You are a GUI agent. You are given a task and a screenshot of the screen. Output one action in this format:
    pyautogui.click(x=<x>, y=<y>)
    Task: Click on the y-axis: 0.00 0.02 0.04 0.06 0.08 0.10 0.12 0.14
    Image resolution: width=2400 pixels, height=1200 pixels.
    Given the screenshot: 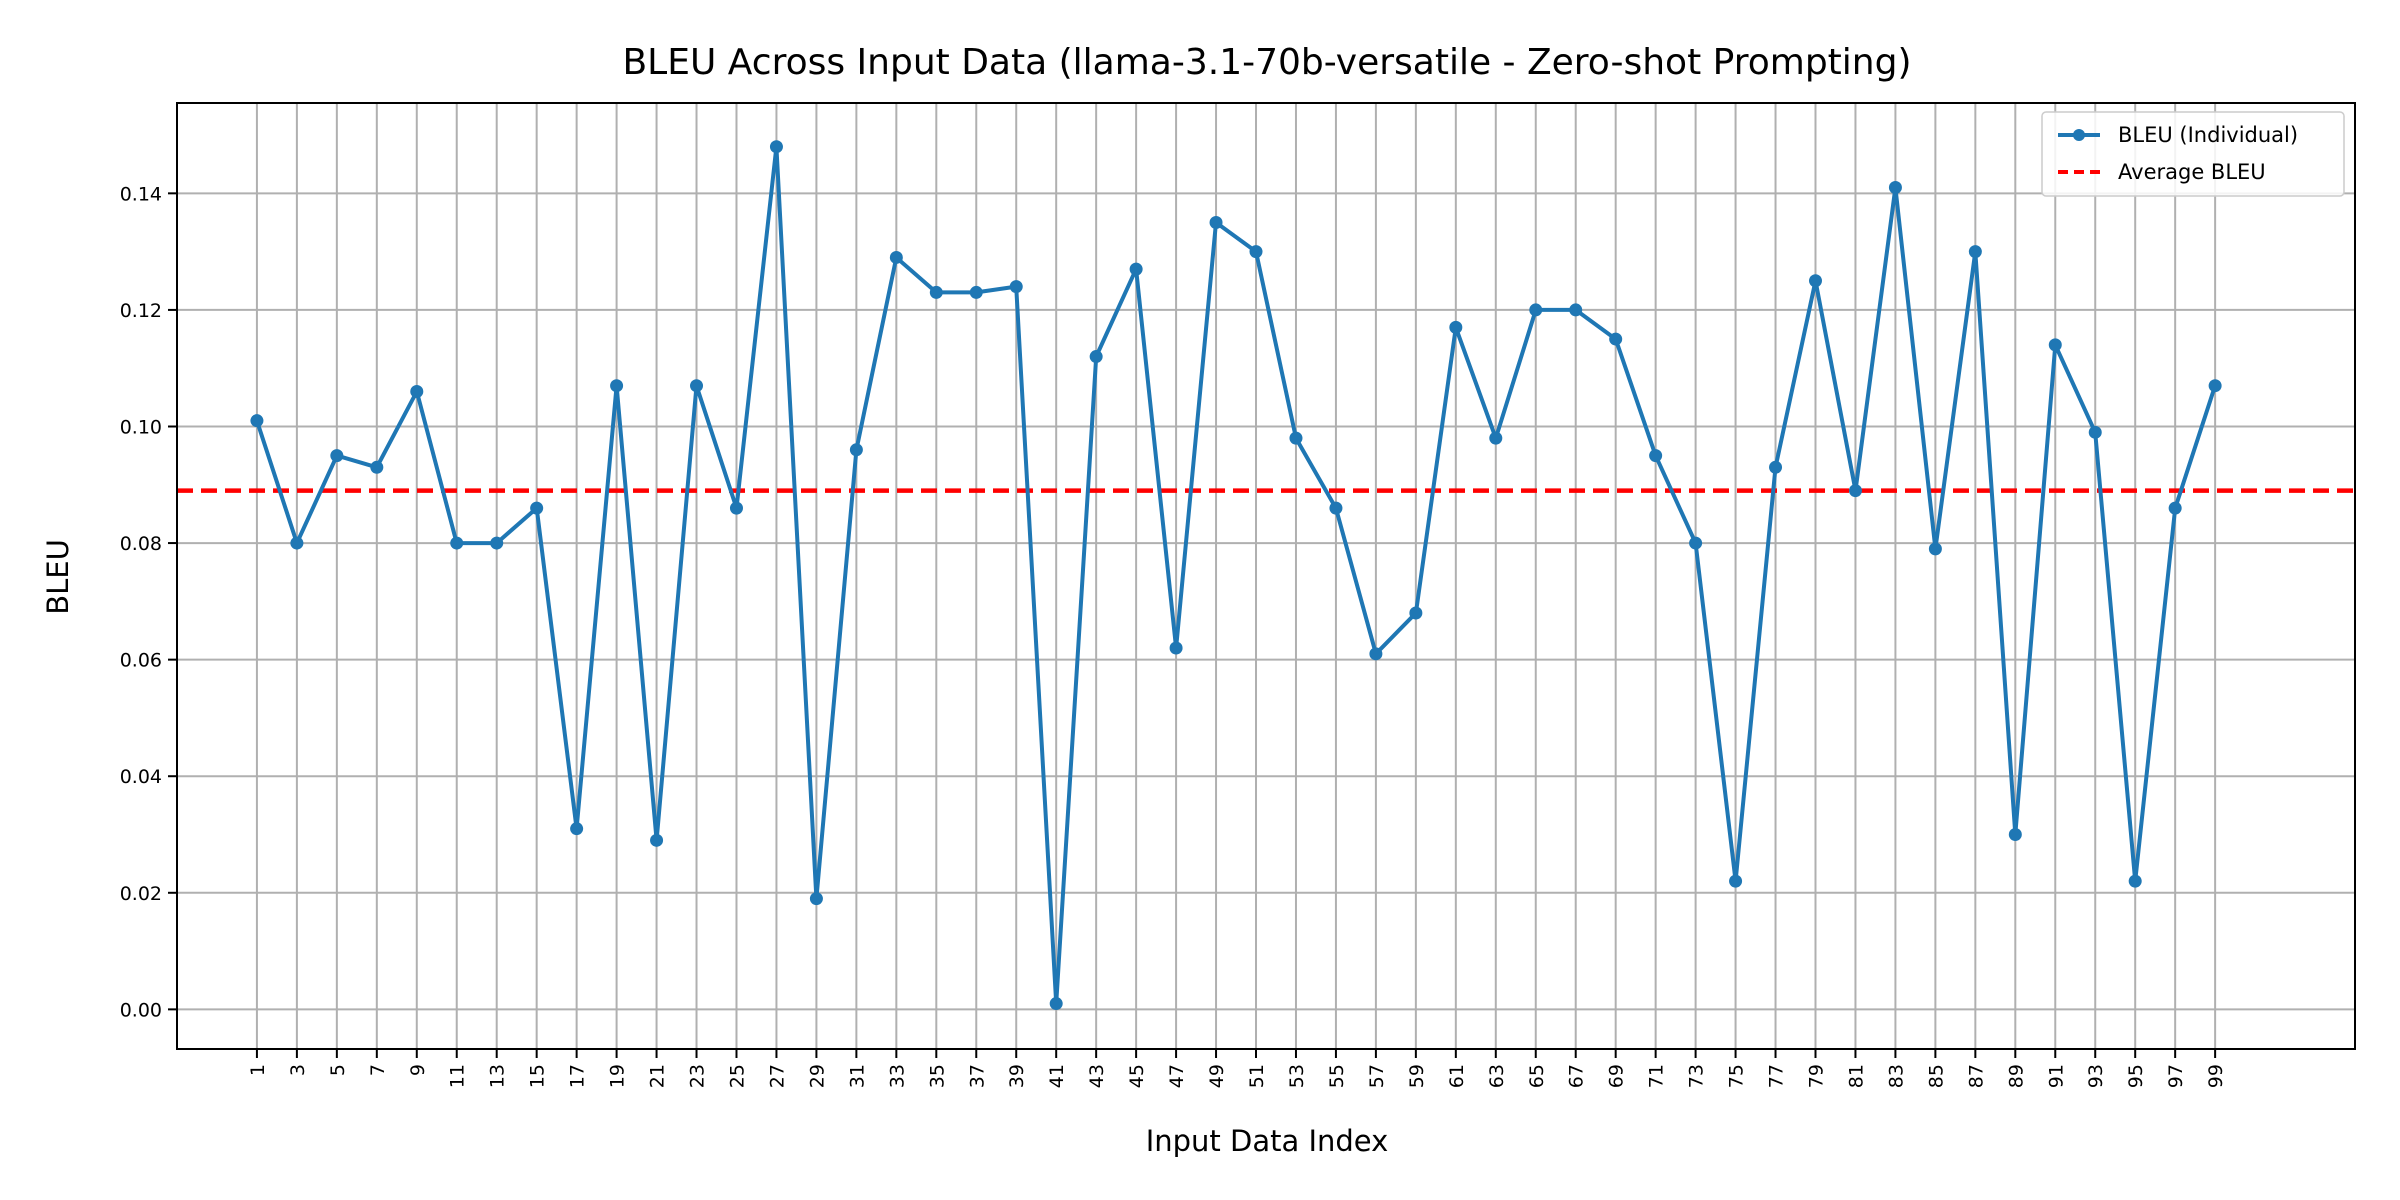 What is the action you would take?
    pyautogui.click(x=148, y=602)
    